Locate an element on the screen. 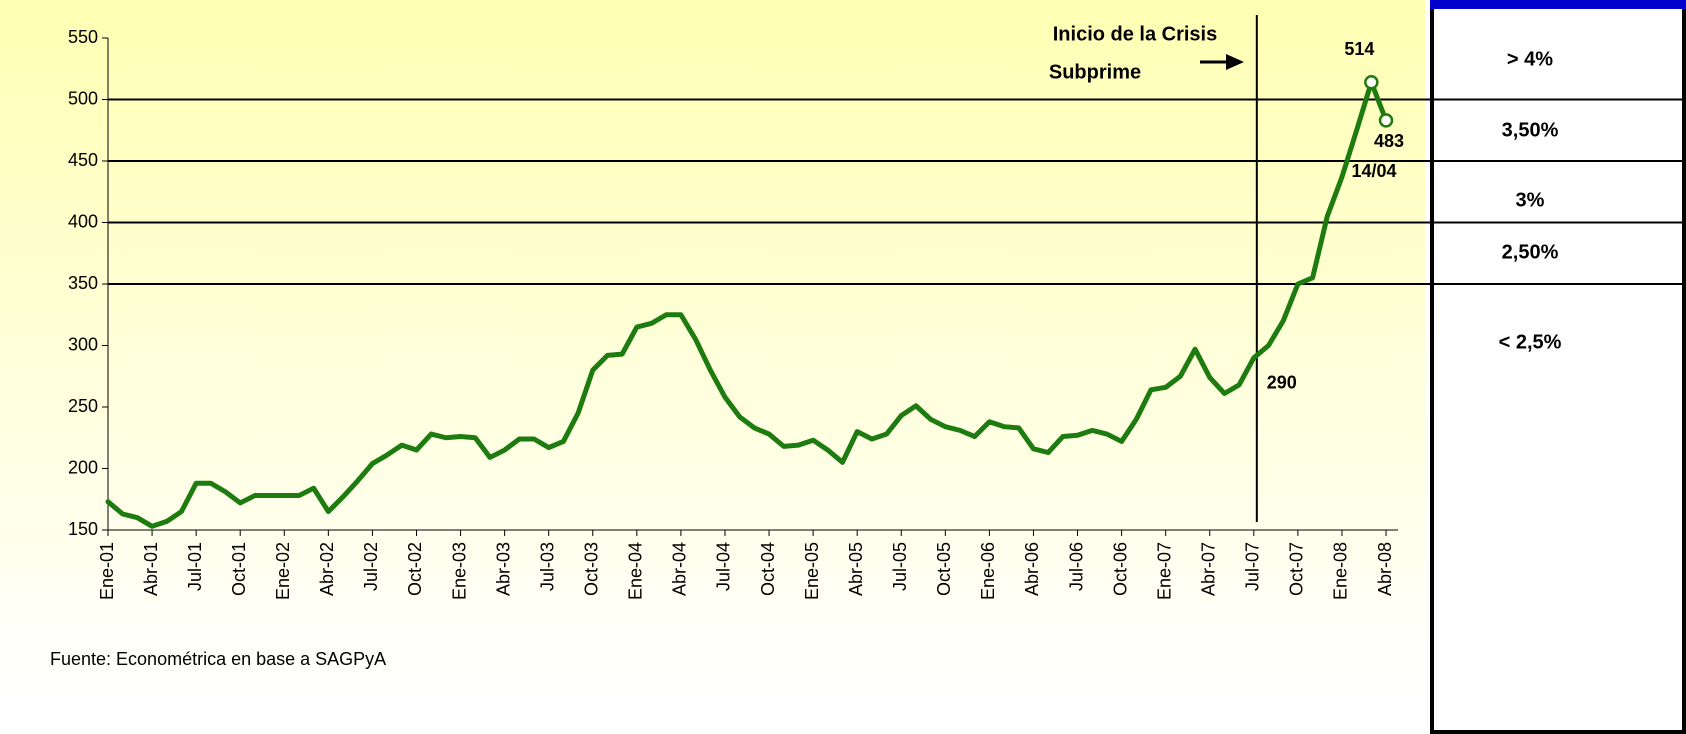 Image resolution: width=1686 pixels, height=734 pixels. x-tick-label: Ene-05 is located at coordinates (812, 571).